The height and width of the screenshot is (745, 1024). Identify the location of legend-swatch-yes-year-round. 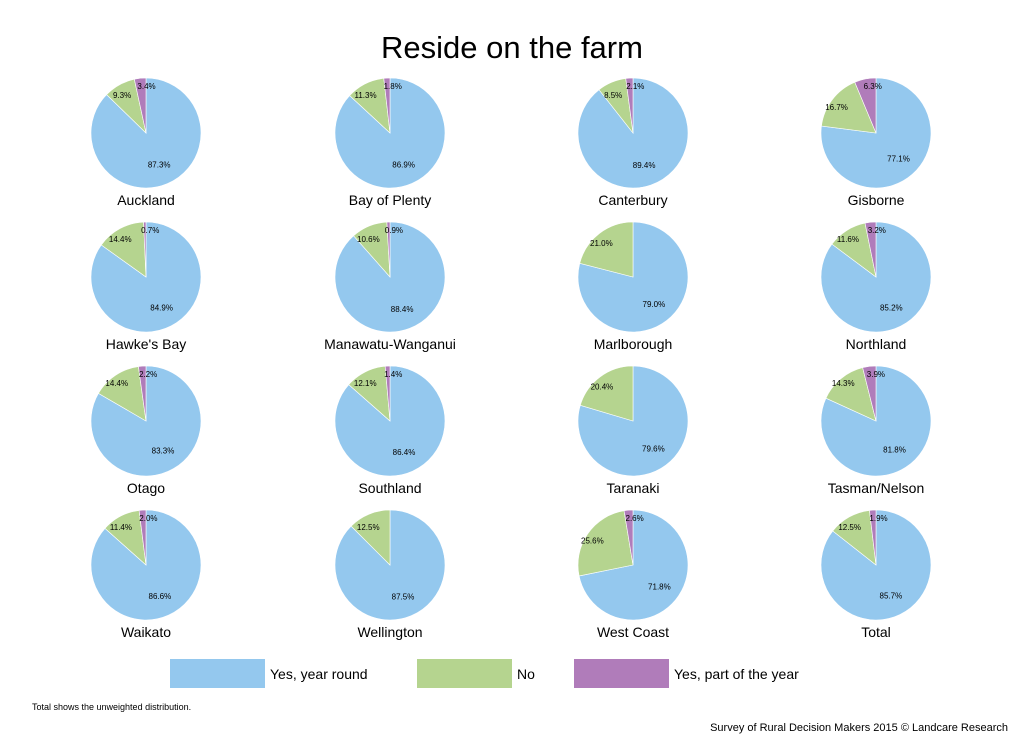
(217, 673).